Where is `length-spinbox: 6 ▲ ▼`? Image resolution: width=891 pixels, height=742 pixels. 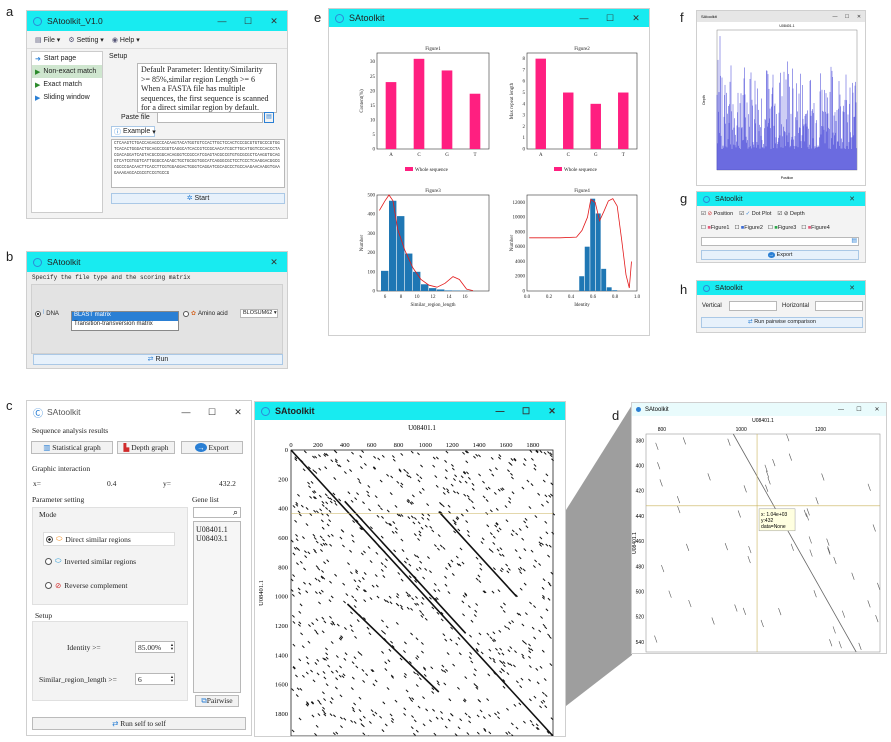 length-spinbox: 6 ▲ ▼ is located at coordinates (155, 679).